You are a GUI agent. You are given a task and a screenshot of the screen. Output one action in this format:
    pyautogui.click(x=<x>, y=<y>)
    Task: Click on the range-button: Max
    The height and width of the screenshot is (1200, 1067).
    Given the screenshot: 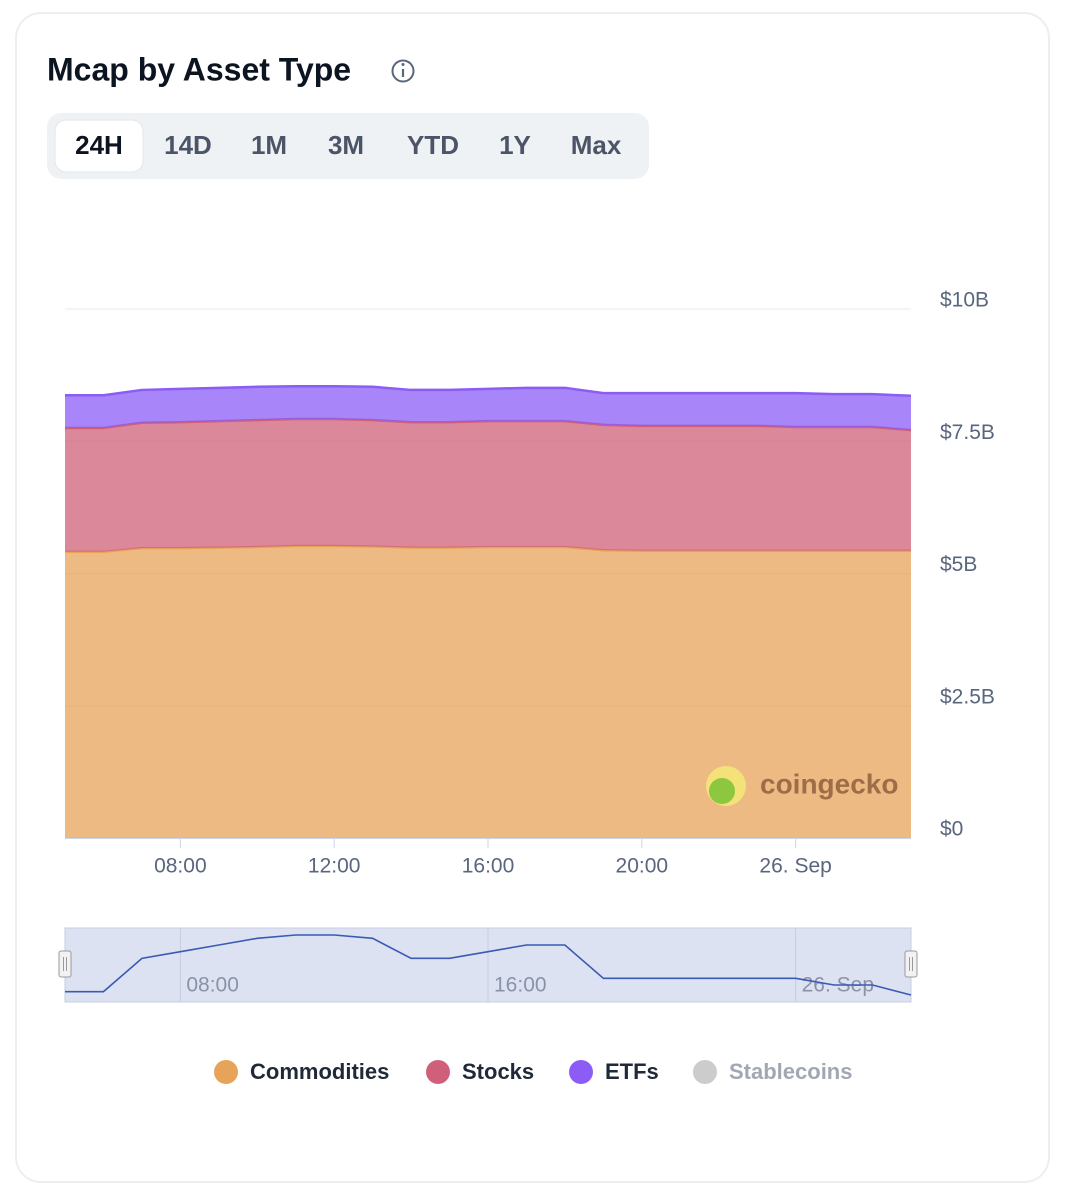 What is the action you would take?
    pyautogui.click(x=596, y=145)
    